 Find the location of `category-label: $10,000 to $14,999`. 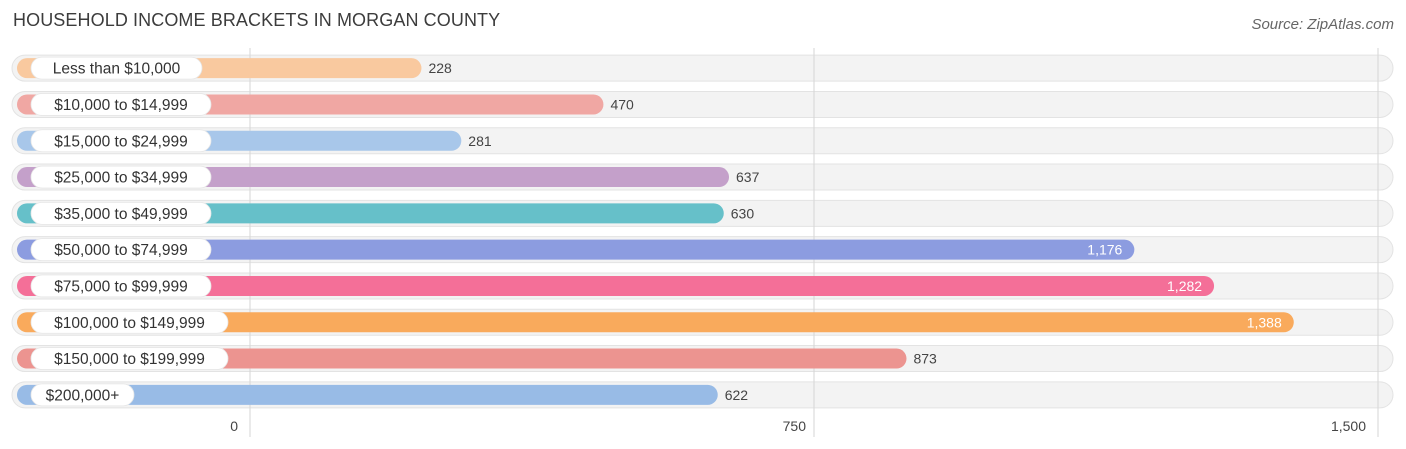

category-label: $10,000 to $14,999 is located at coordinates (121, 105).